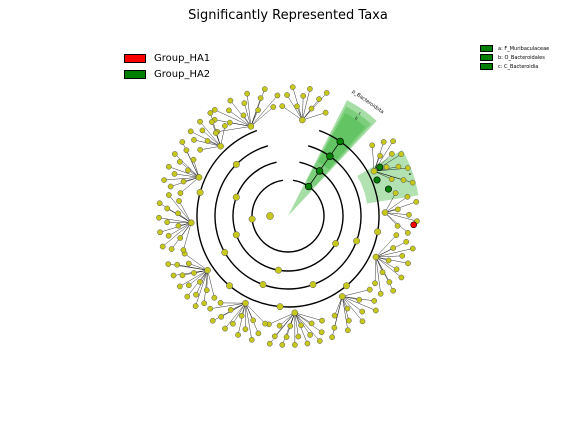 The width and height of the screenshot is (576, 432). Describe the element at coordinates (167, 66) in the screenshot. I see `group-legend: Group_HA1 Group_HA2` at that location.